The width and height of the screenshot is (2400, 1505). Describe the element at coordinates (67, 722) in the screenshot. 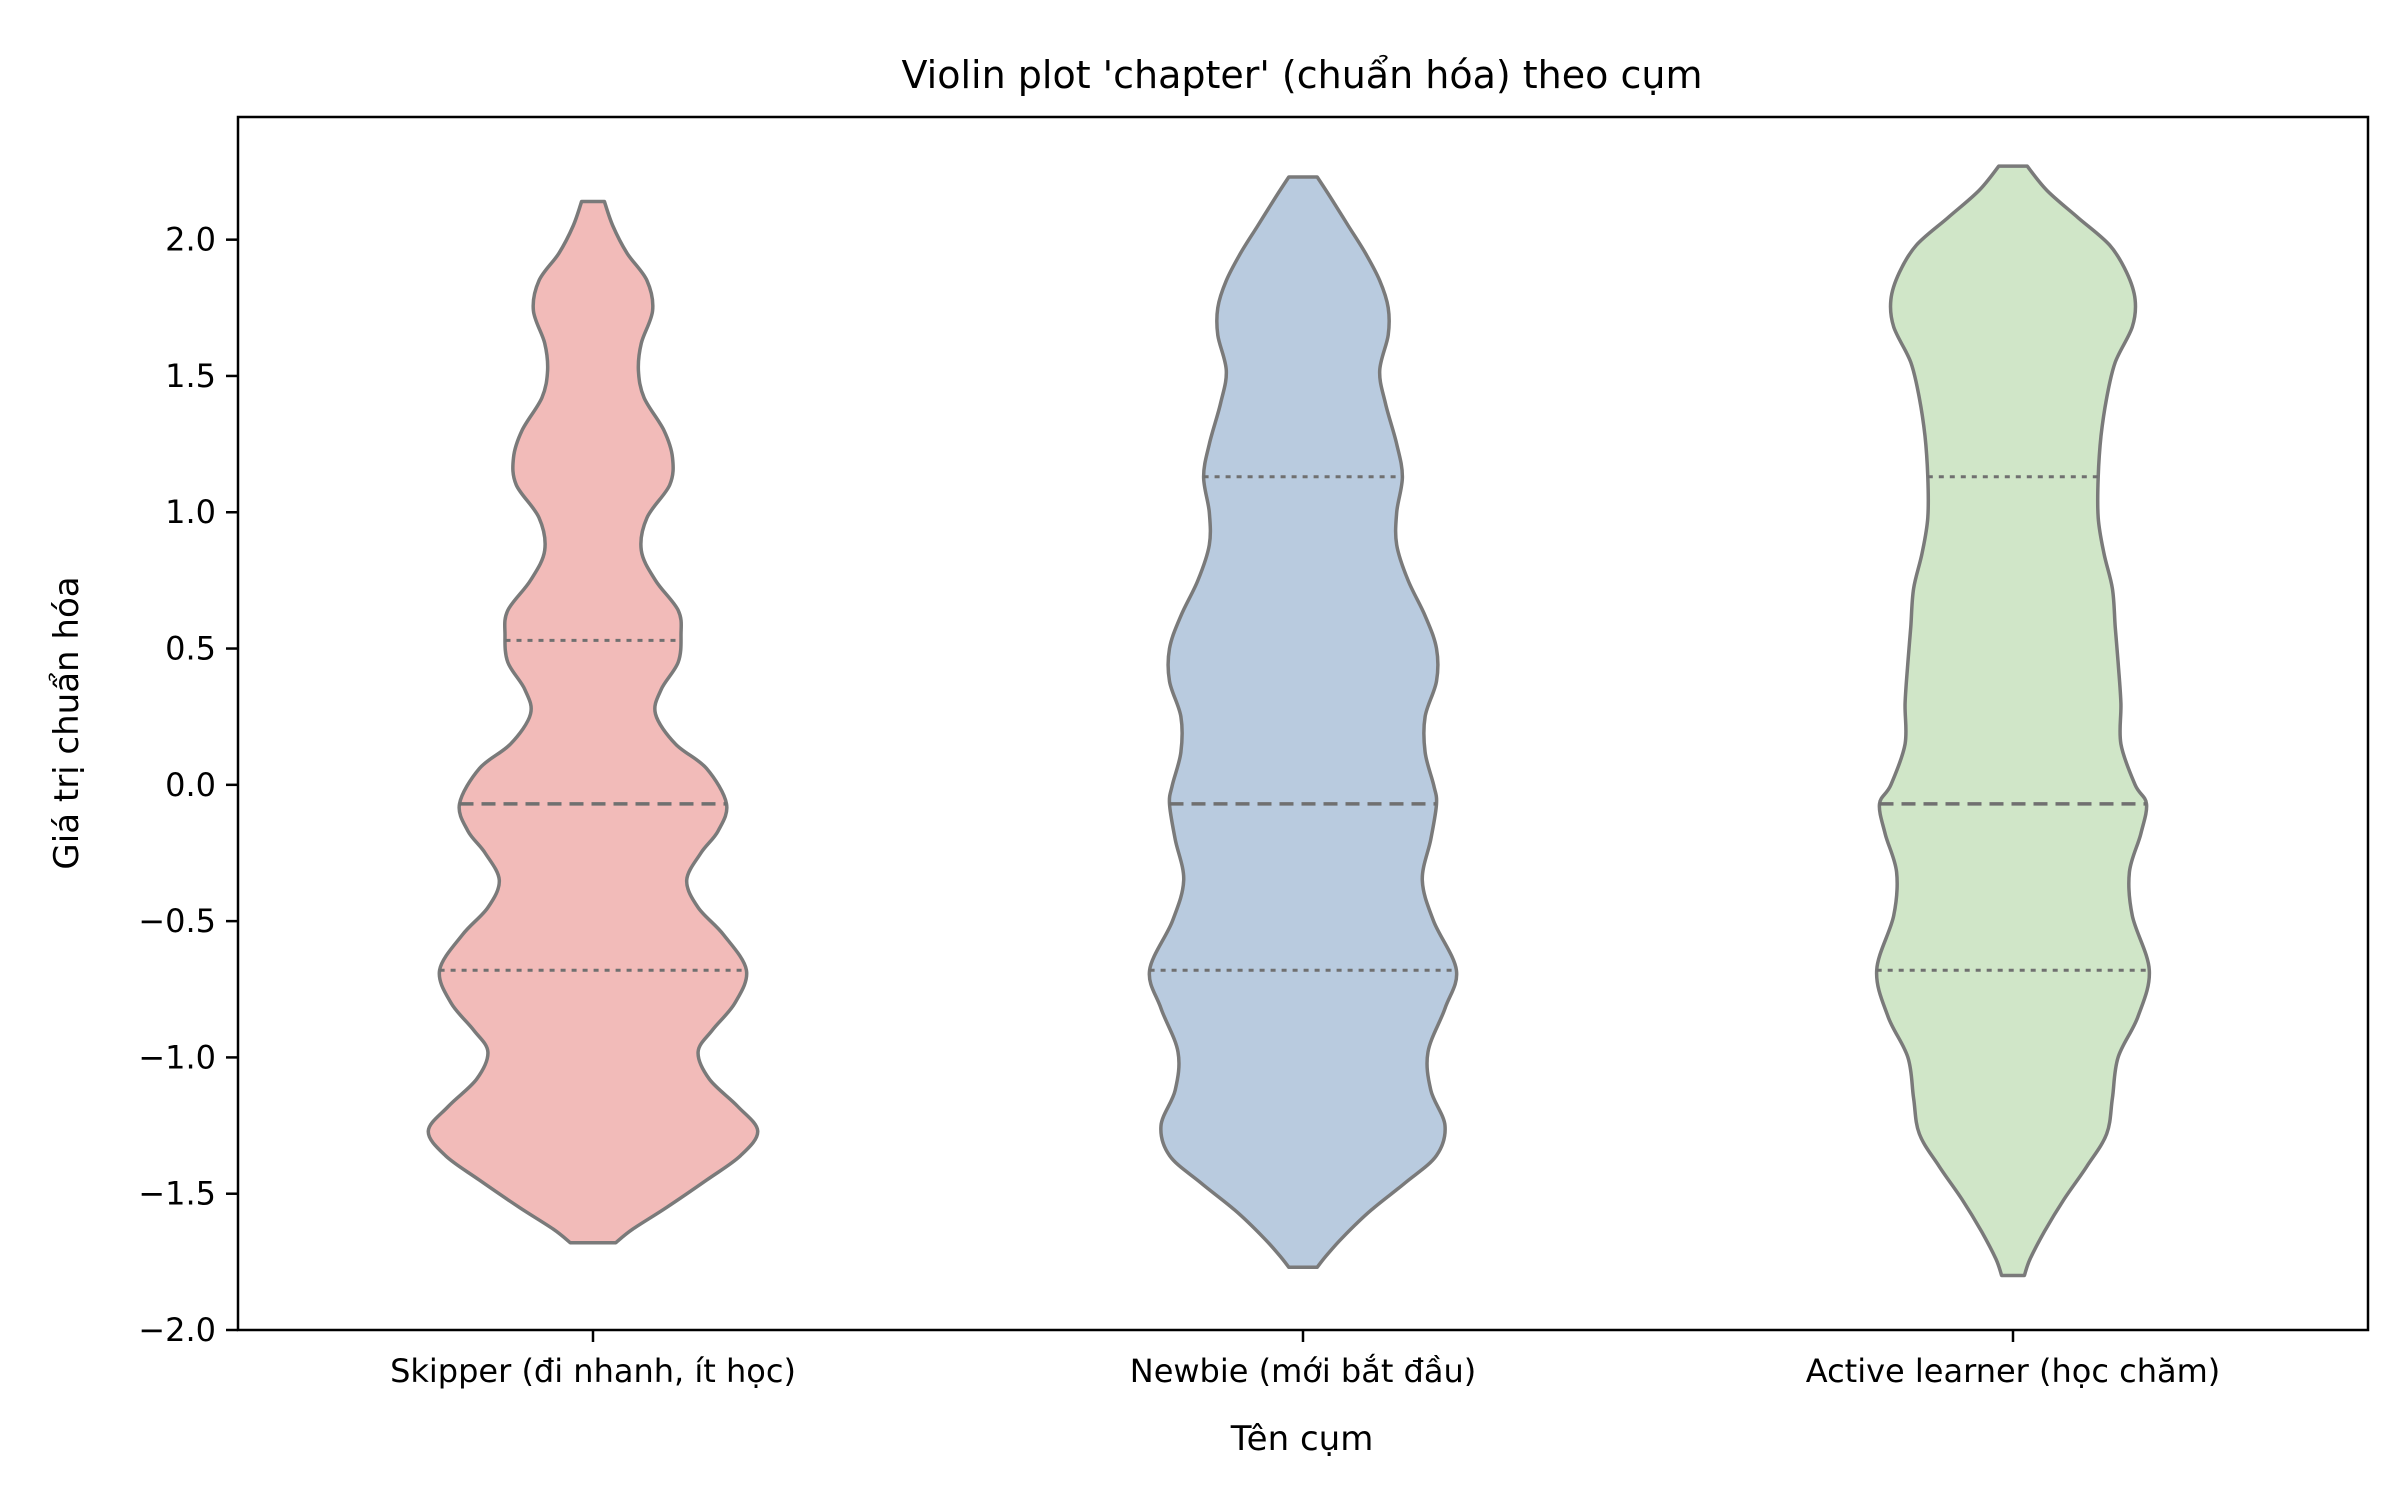

I see `y-axis-label: Giá trị chuẩn hóa` at that location.